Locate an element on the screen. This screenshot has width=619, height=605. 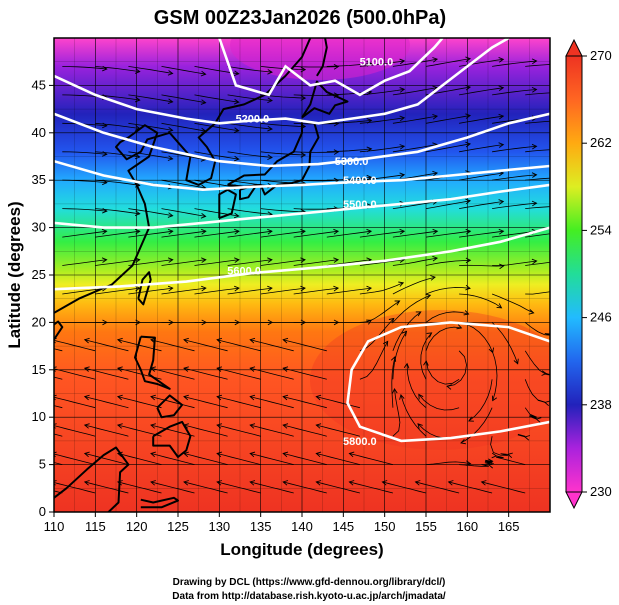
x-tick-label: 120 is located at coordinates (137, 526).